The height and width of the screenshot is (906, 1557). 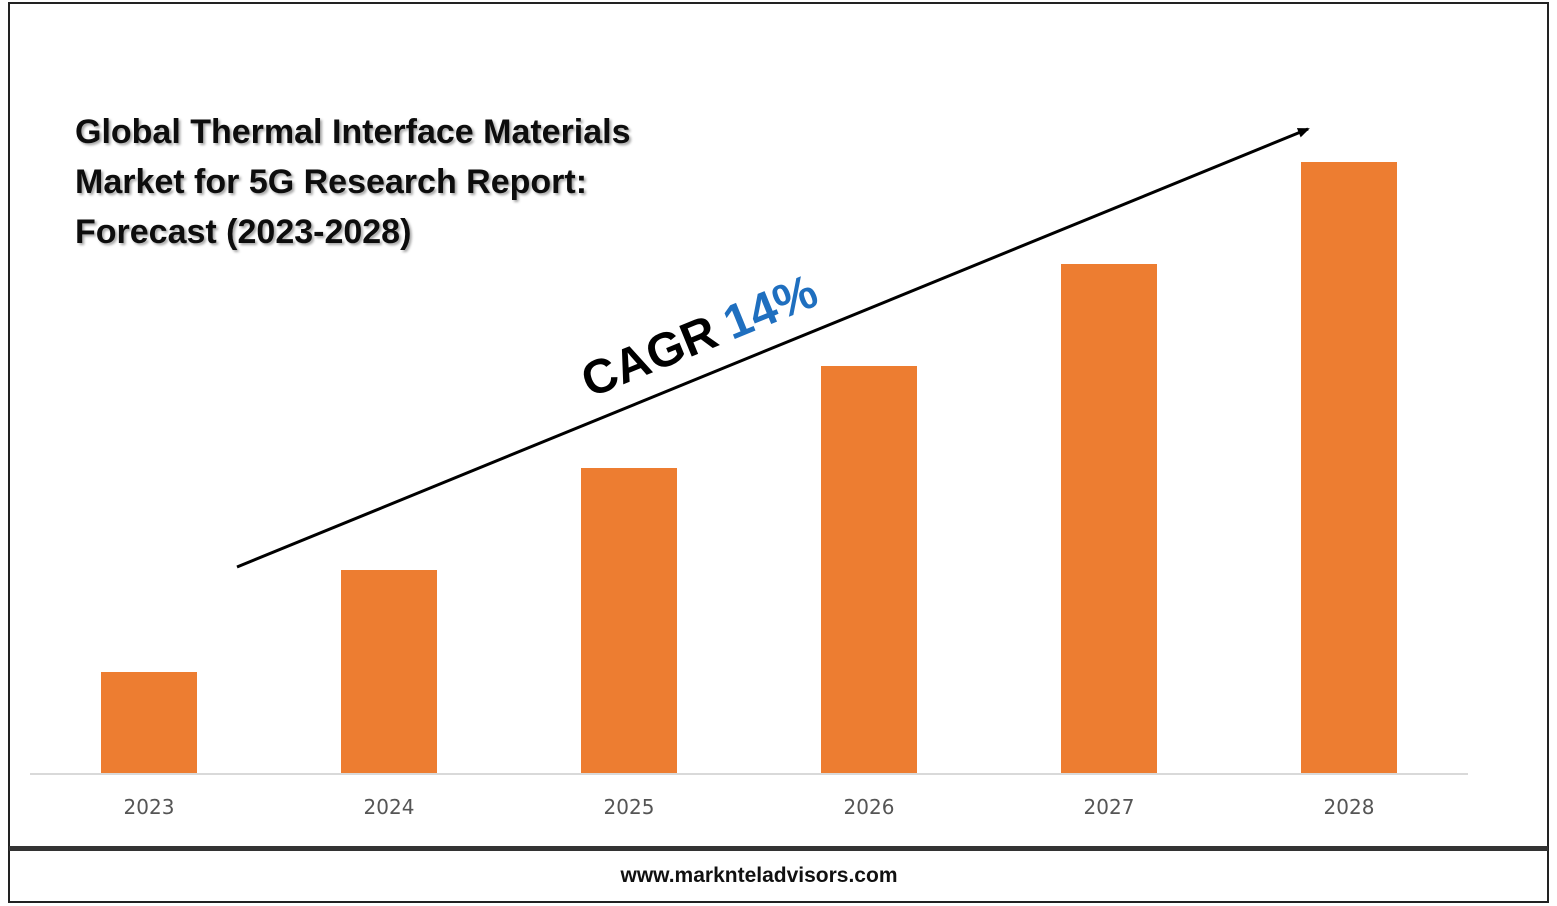 I want to click on bar-2024, so click(x=389, y=672).